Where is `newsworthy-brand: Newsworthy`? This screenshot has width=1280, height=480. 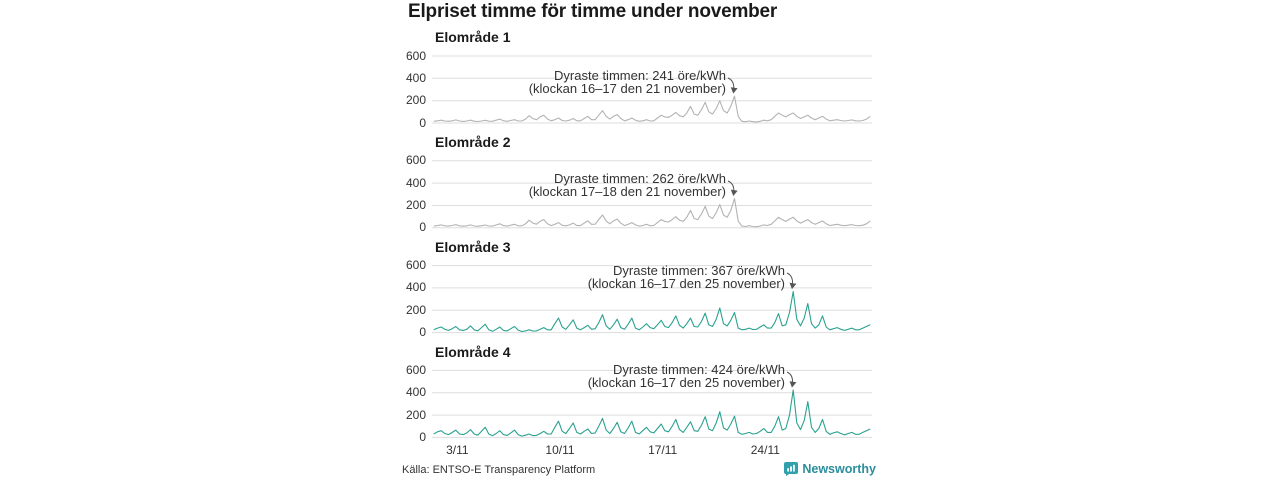 newsworthy-brand: Newsworthy is located at coordinates (830, 469).